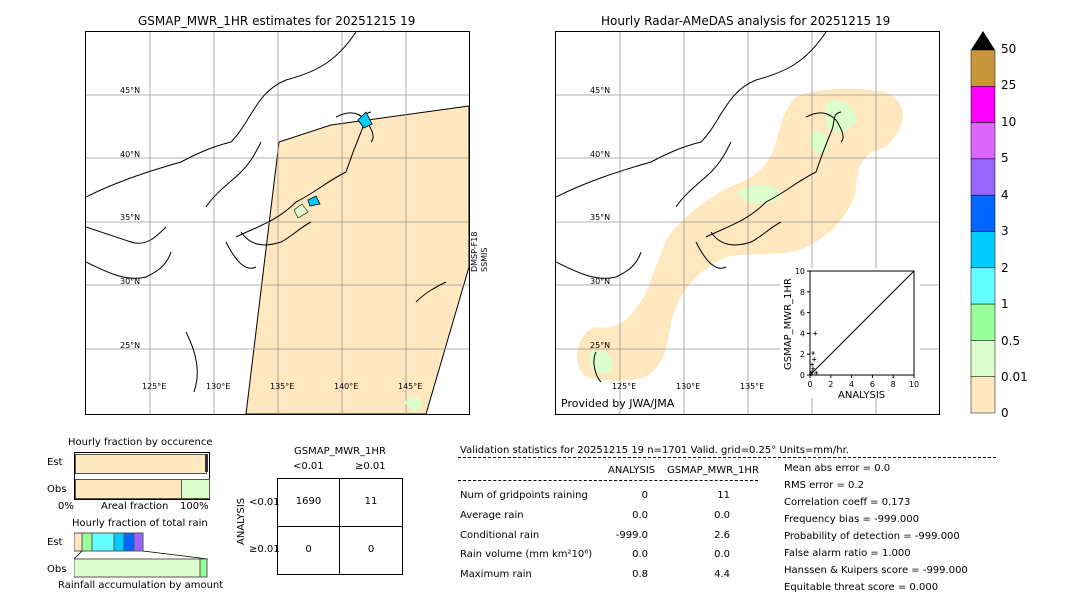 This screenshot has height=612, width=1080. Describe the element at coordinates (914, 384) in the screenshot. I see `scatter-xtick-label-5: 10` at that location.